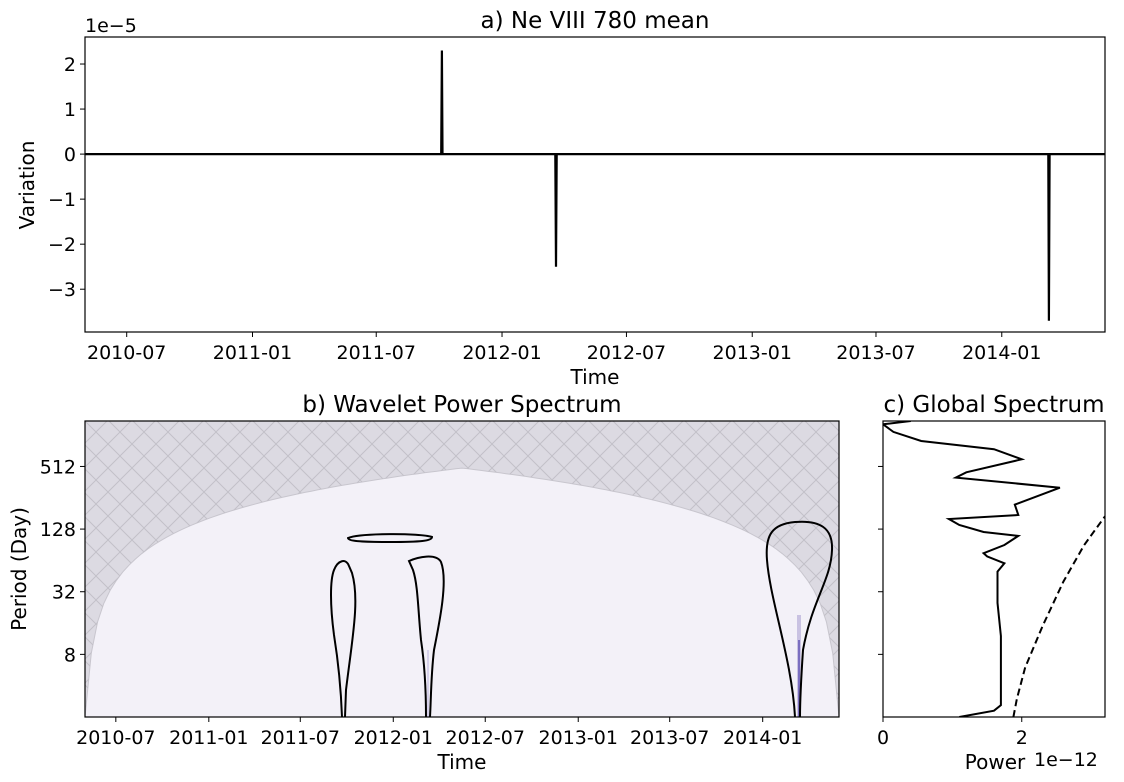  I want to click on x-tick-label-a: 2013-07, so click(875, 353).